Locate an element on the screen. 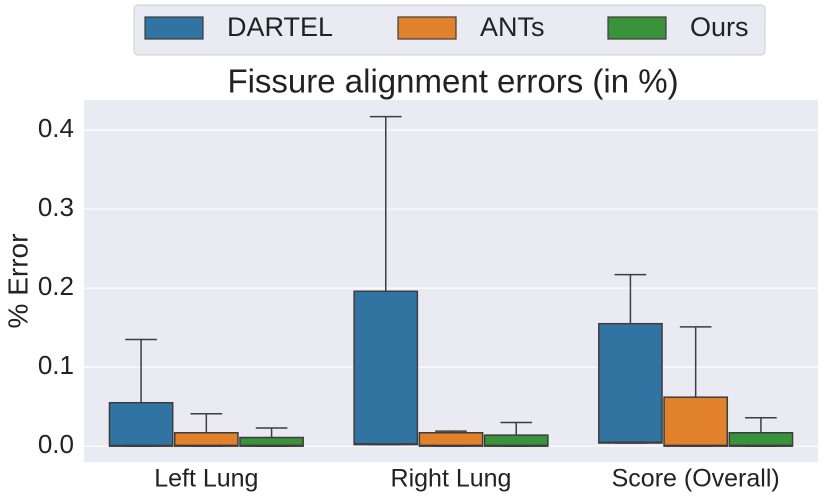 The height and width of the screenshot is (501, 830). legend-label: DARTEL is located at coordinates (280, 27).